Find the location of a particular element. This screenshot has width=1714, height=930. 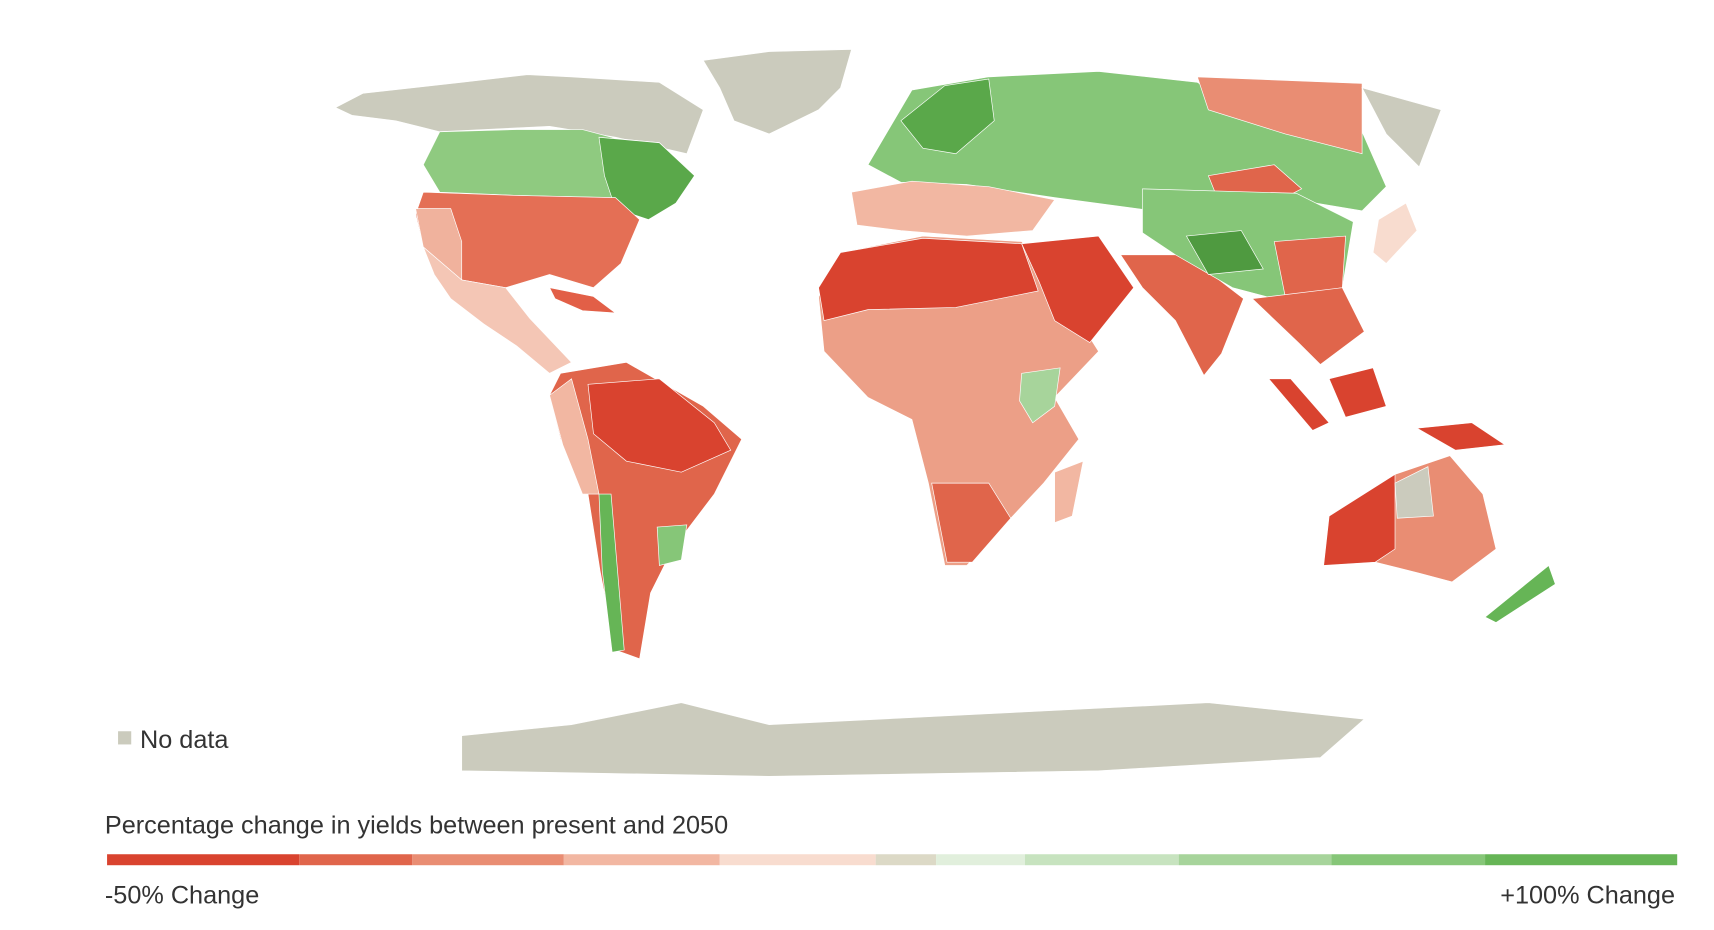

new-zealand is located at coordinates (1520, 593).